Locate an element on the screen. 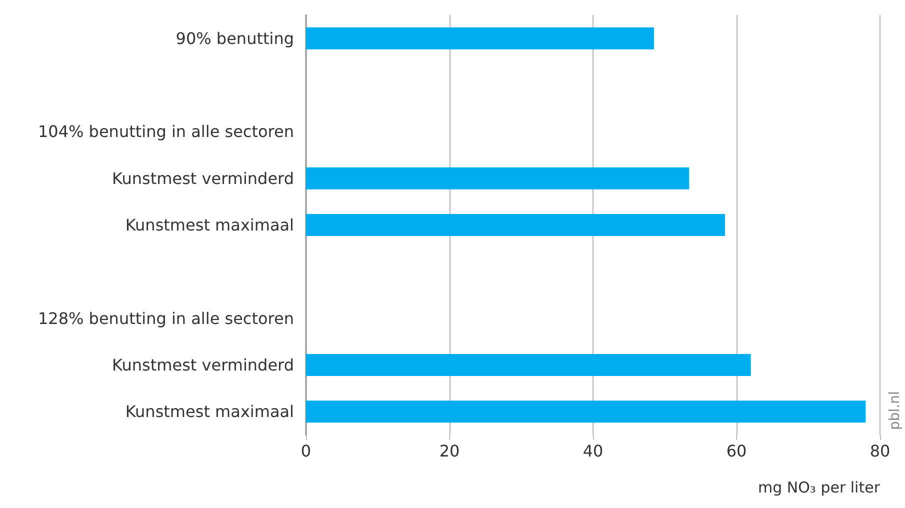 Image resolution: width=905 pixels, height=508 pixels. text: pbl.nl is located at coordinates (895, 410).